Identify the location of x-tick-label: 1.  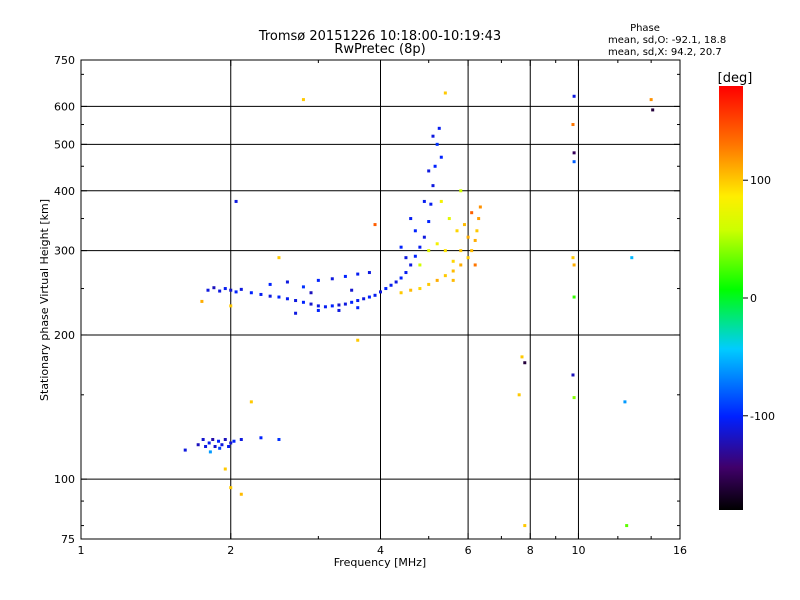
(81, 550).